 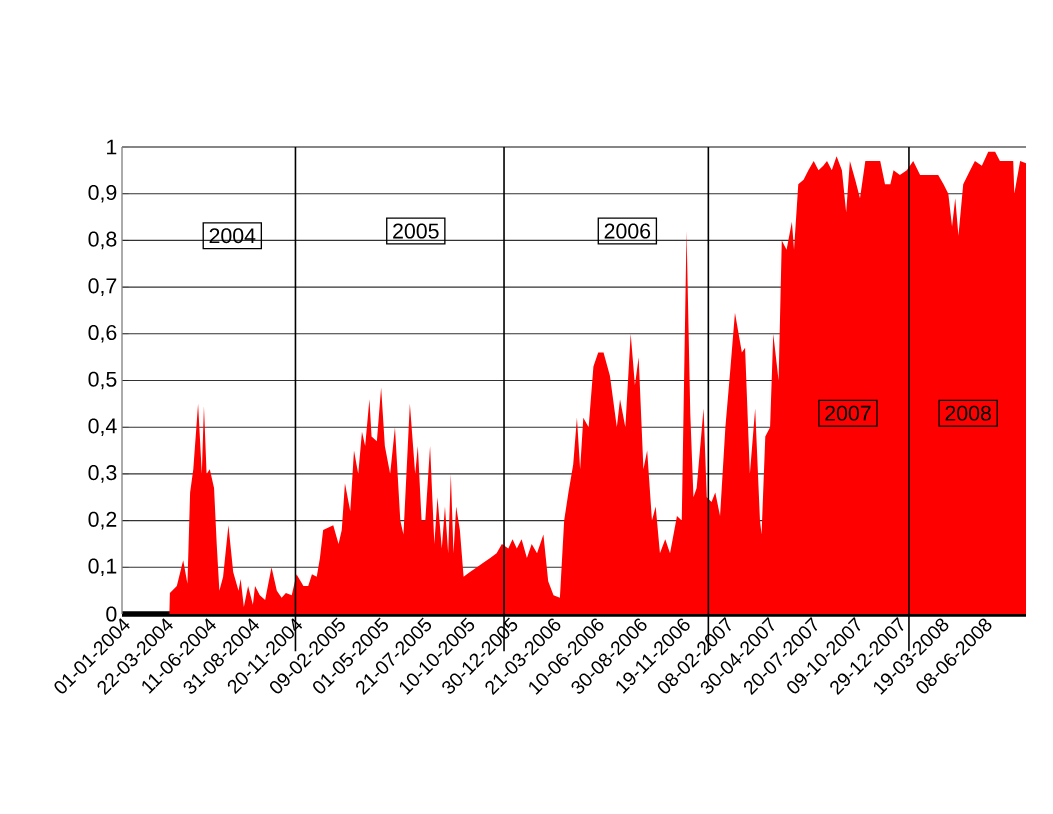 What do you see at coordinates (102, 333) in the screenshot?
I see `y-tick-label: 0,6` at bounding box center [102, 333].